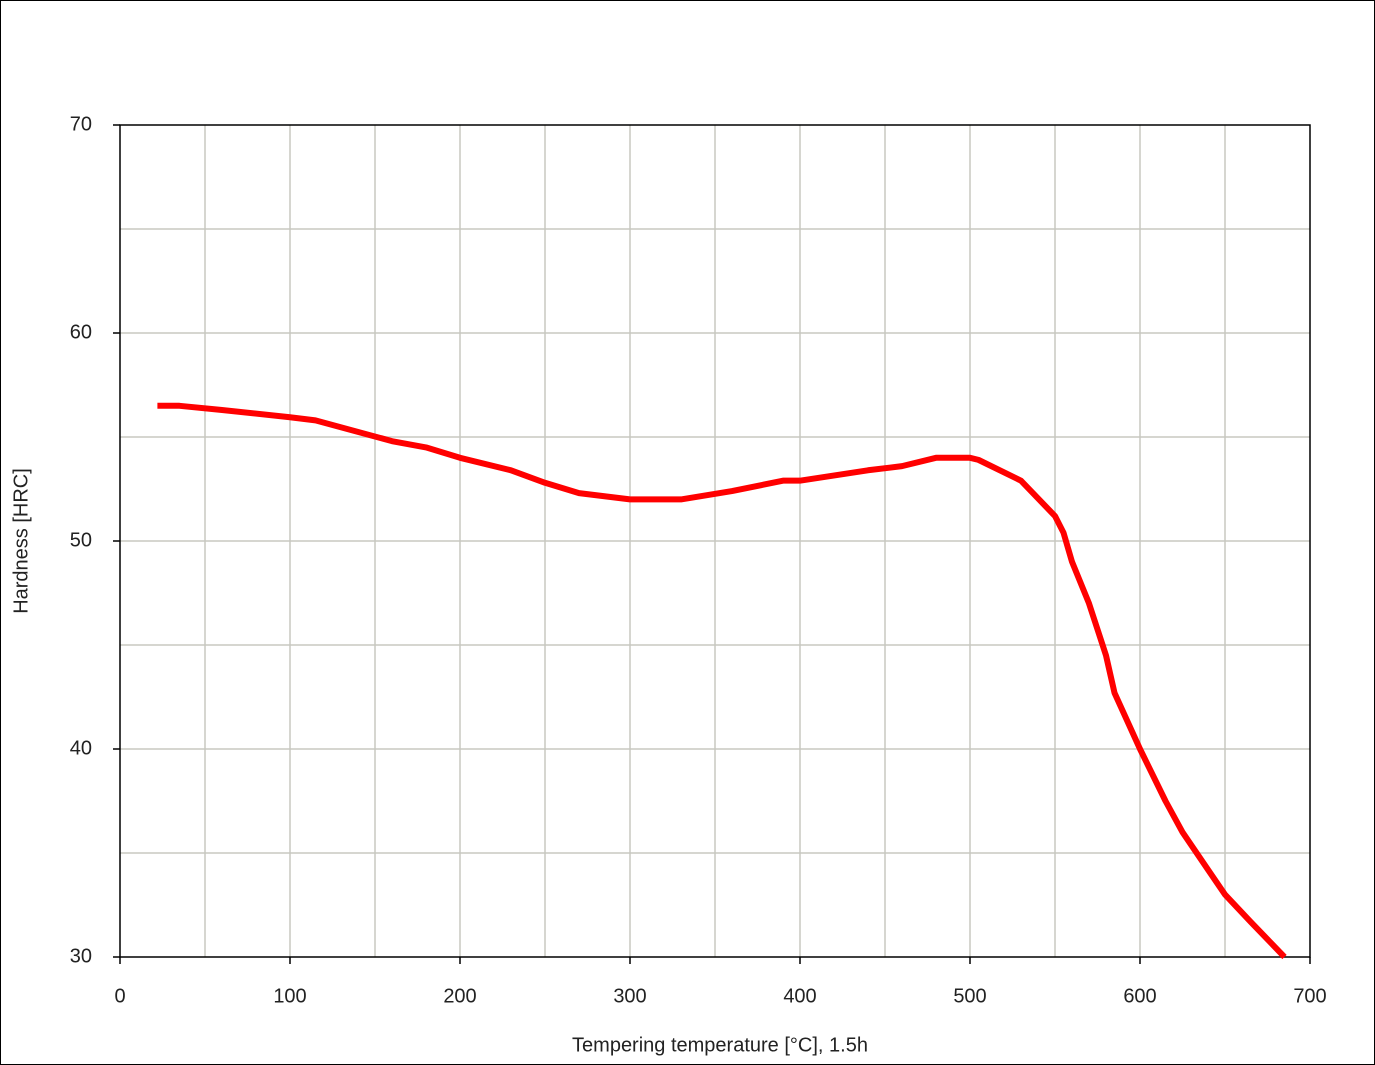  I want to click on x-tick-label: 300, so click(629, 996).